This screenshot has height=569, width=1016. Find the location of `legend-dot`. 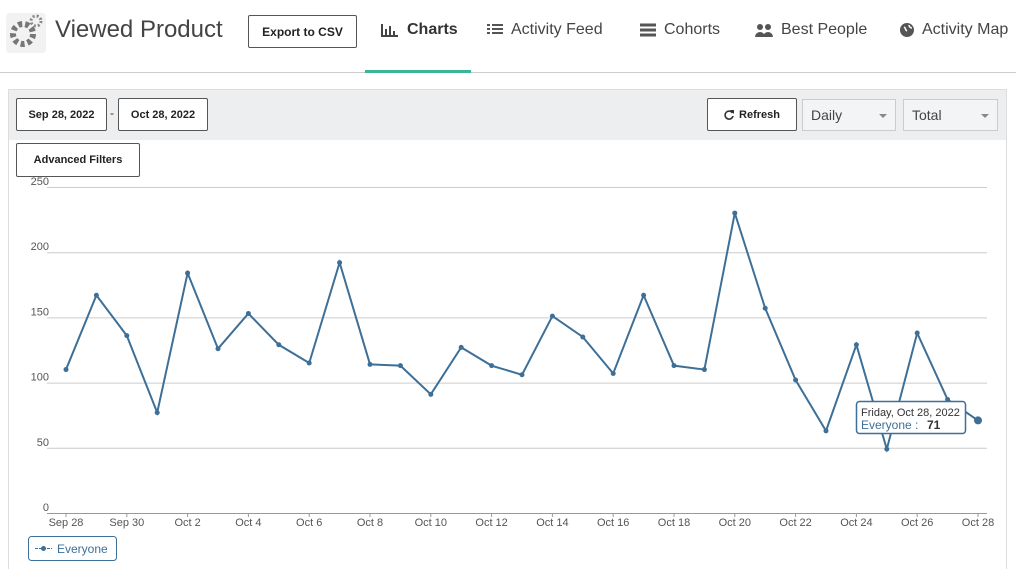

legend-dot is located at coordinates (43, 548).